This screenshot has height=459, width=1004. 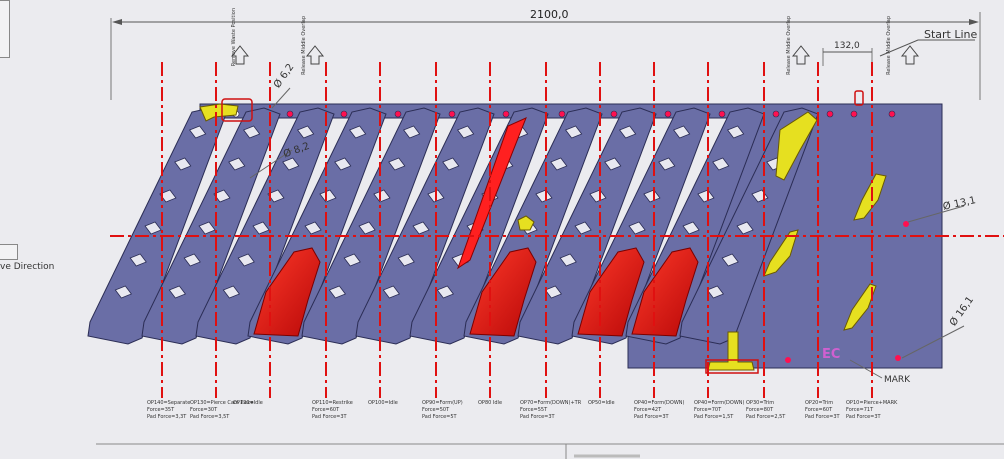 I want to click on station-note-6: OP90=Form(UP) Force=50T Pad Force=5T, so click(x=442, y=410).